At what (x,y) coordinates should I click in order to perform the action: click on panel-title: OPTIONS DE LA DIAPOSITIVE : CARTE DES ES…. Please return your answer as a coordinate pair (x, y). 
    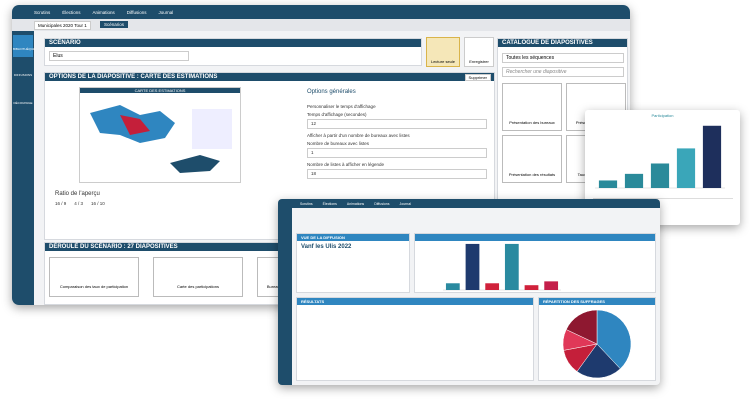
    Looking at the image, I should click on (269, 77).